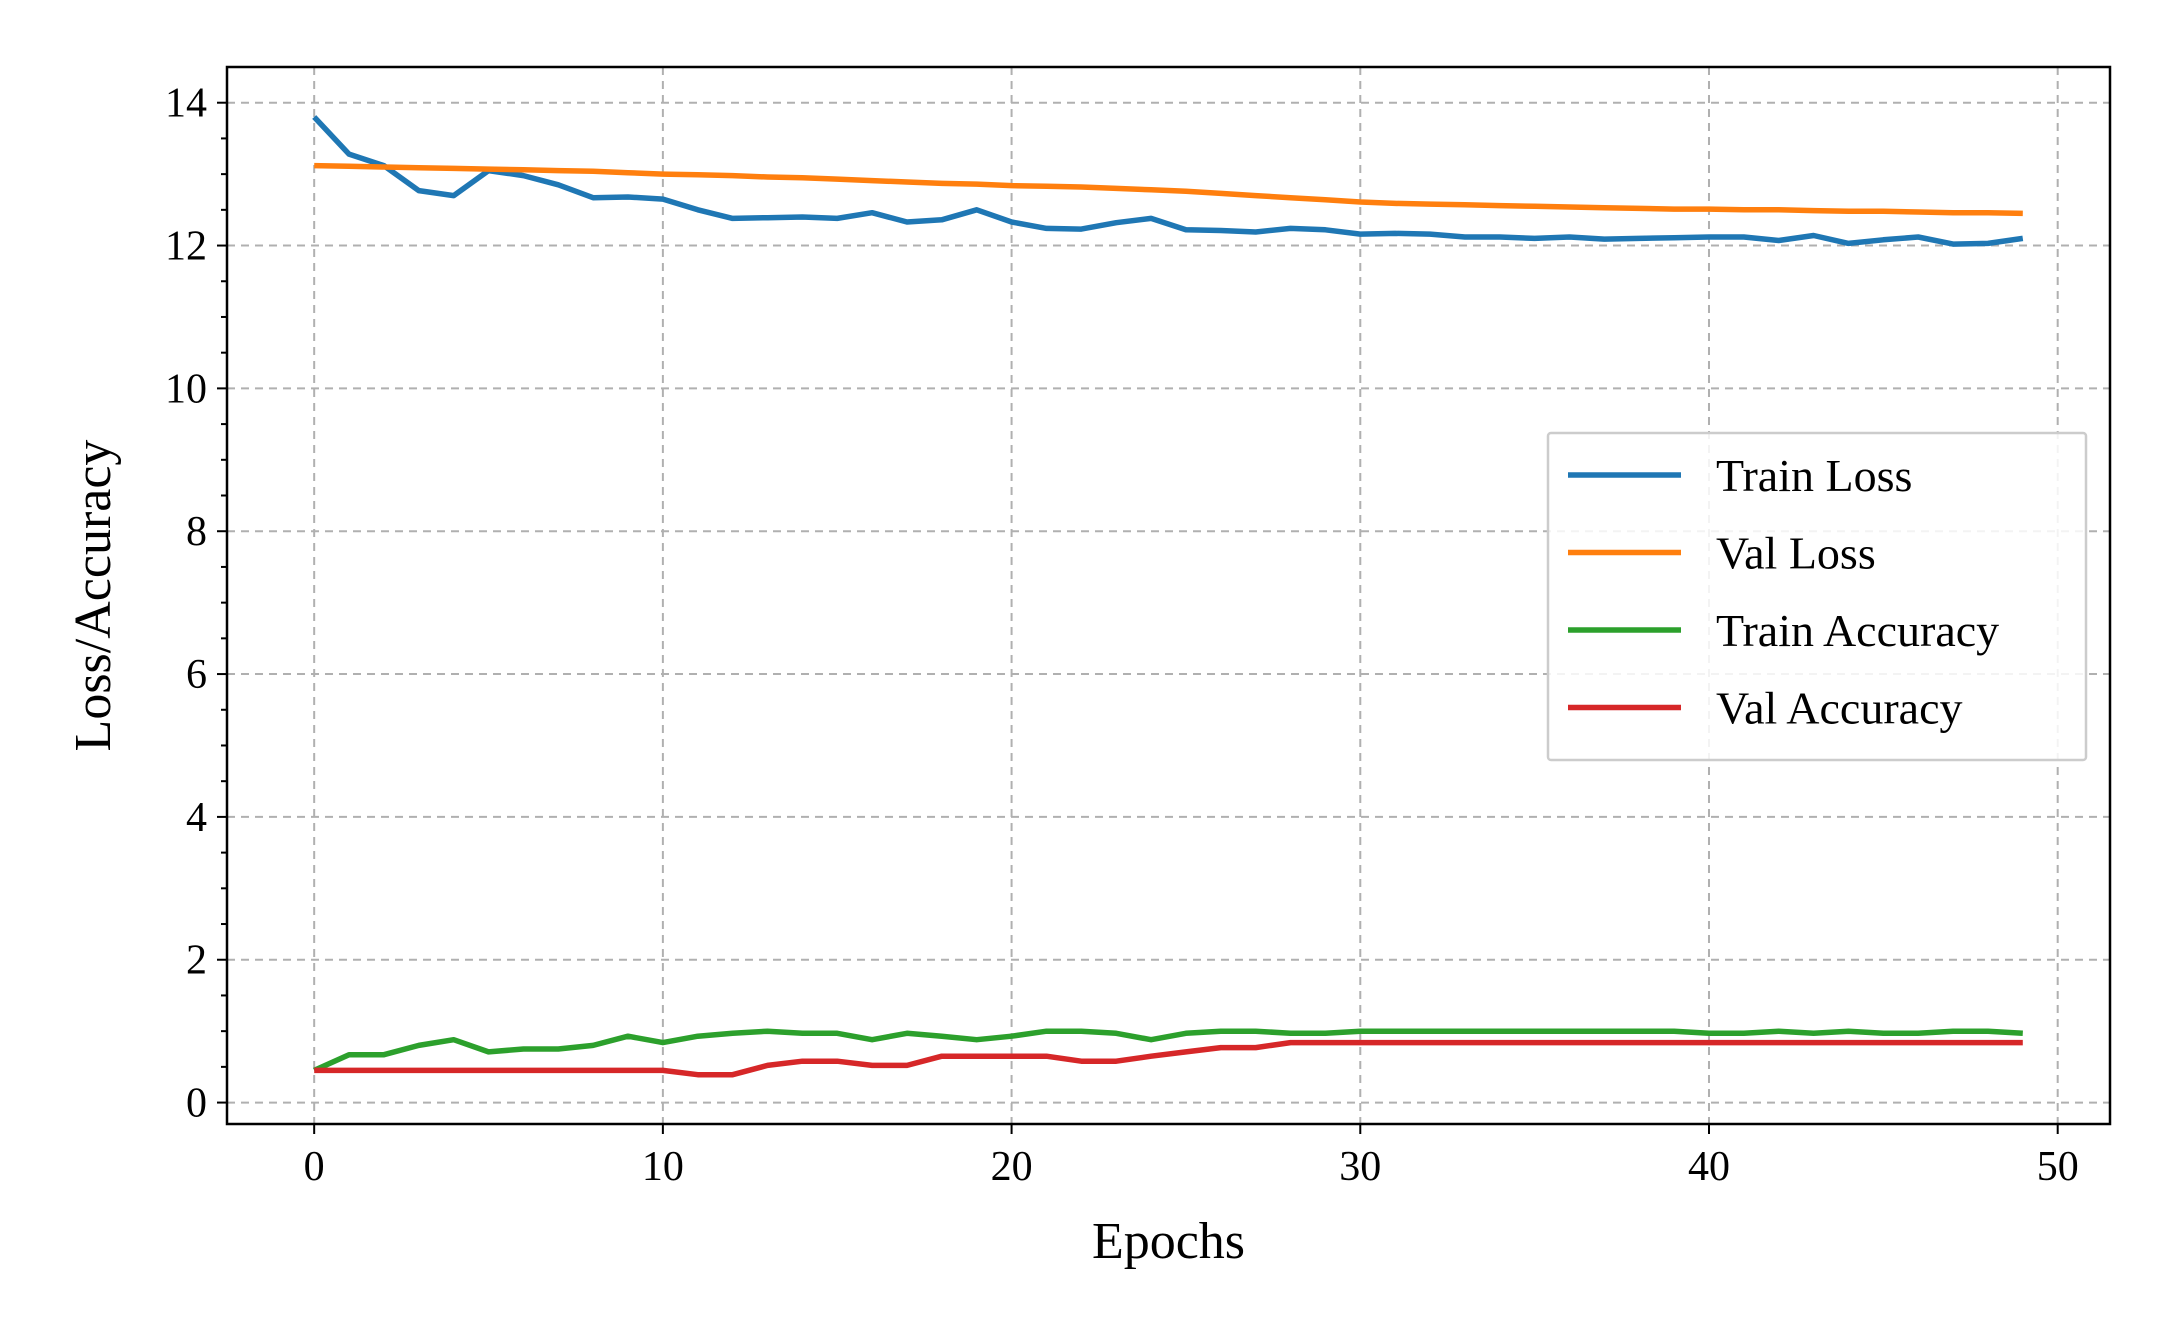 The image size is (2160, 1335). I want to click on y-tick-label: 12, so click(186, 247).